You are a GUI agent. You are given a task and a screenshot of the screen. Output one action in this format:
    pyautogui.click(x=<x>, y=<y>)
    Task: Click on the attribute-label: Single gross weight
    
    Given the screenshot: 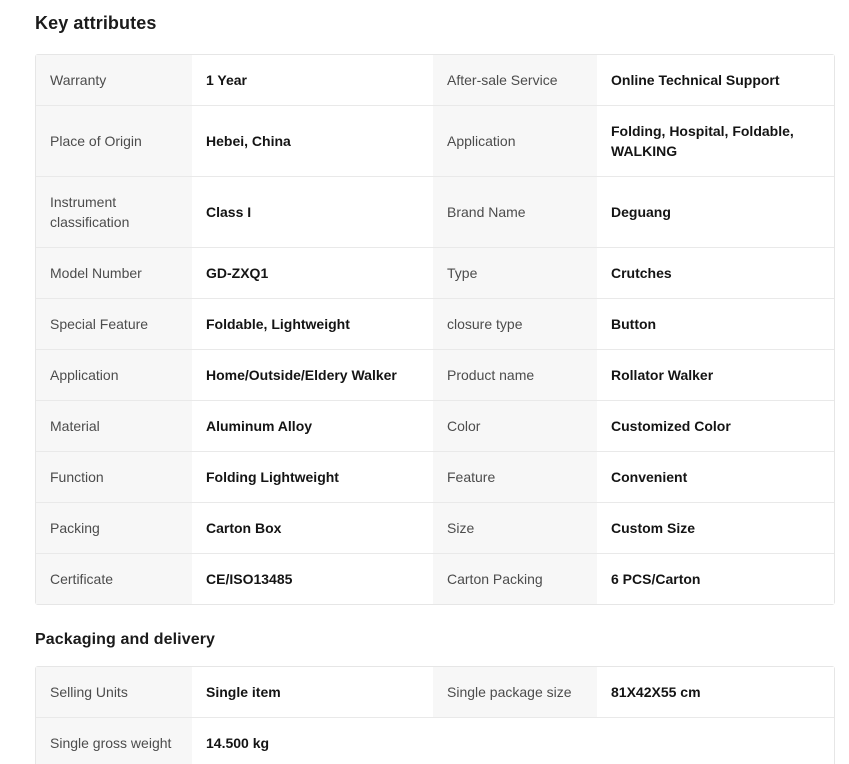 What is the action you would take?
    pyautogui.click(x=114, y=740)
    